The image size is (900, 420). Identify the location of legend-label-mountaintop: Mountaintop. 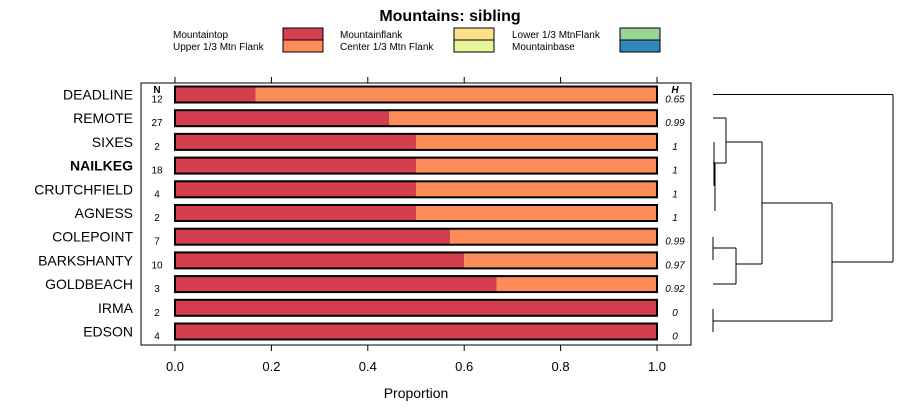
(200, 35).